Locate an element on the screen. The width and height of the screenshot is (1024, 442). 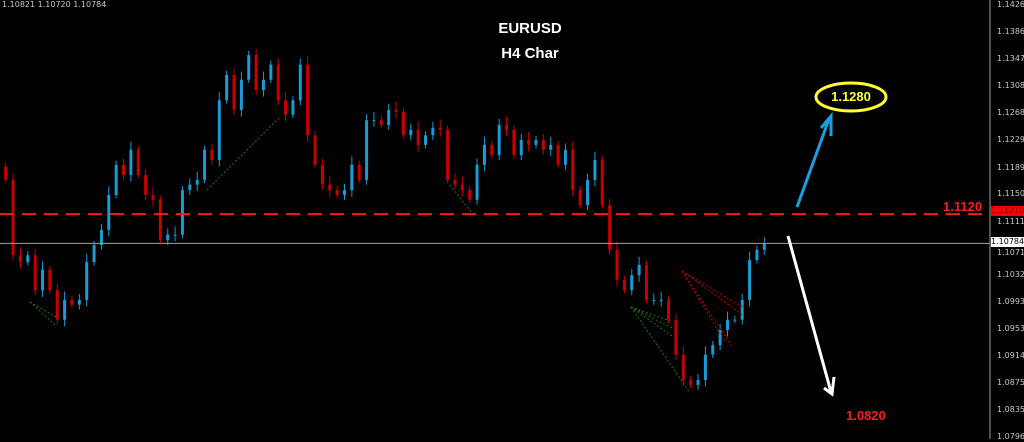
y-tick-label: 1.09140 is located at coordinates (1010, 356).